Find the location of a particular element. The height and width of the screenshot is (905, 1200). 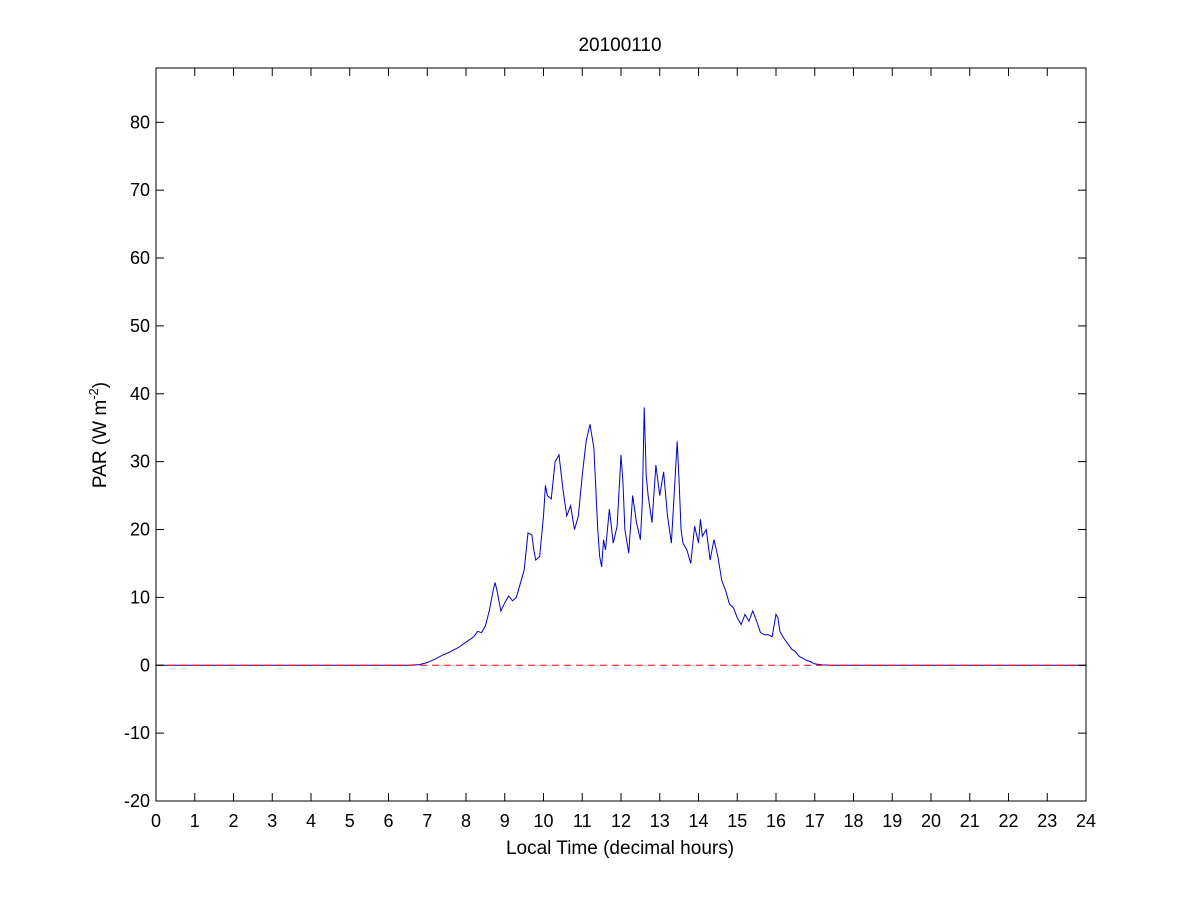

y-tick-label: -20 is located at coordinates (137, 801).